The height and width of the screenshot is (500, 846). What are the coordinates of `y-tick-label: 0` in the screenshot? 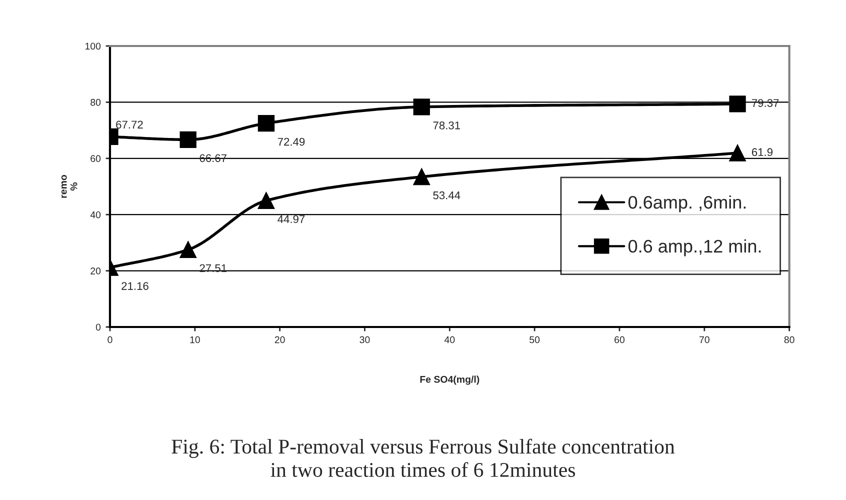 It's located at (98, 327).